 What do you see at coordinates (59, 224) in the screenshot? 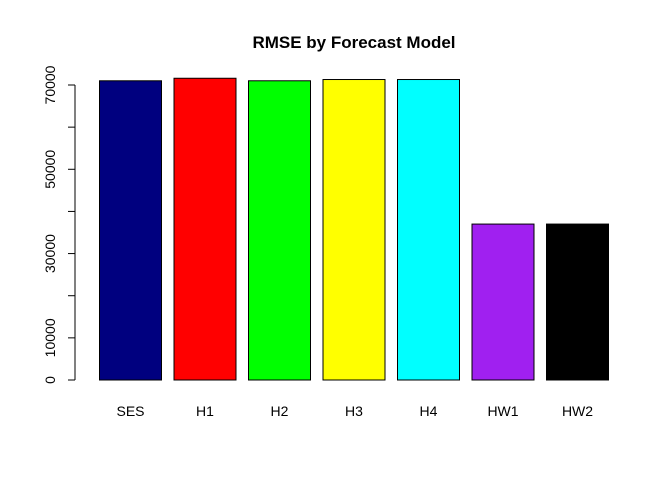
I see `y-axis: 0 10000 30000 50000 70000` at bounding box center [59, 224].